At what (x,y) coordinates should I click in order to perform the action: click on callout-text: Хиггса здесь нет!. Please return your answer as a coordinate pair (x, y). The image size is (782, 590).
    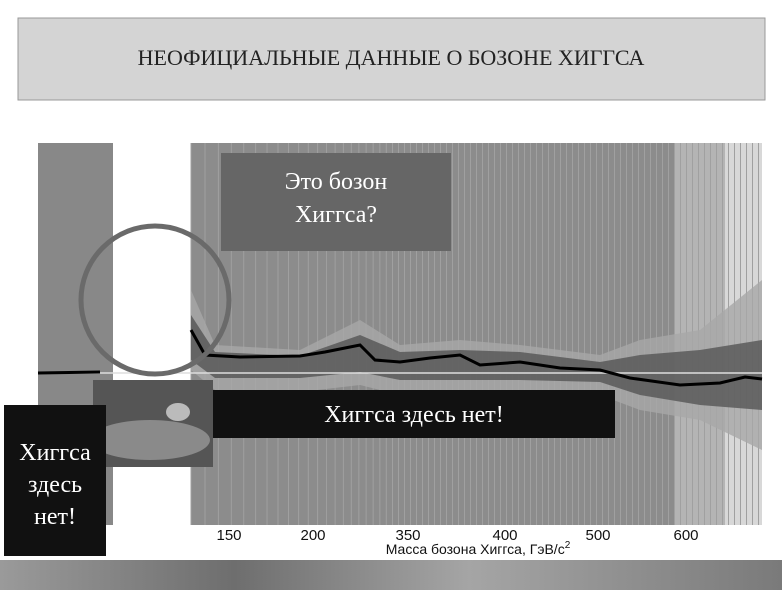
    Looking at the image, I should click on (414, 415).